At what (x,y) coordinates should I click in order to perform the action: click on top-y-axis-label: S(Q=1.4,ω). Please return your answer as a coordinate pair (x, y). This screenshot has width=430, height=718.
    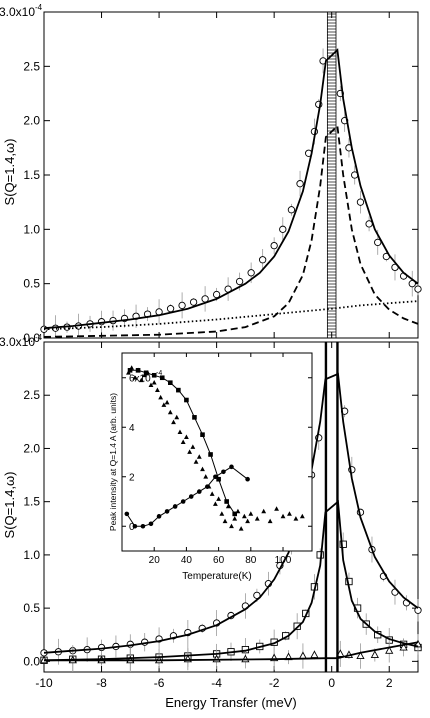
    Looking at the image, I should click on (9, 172).